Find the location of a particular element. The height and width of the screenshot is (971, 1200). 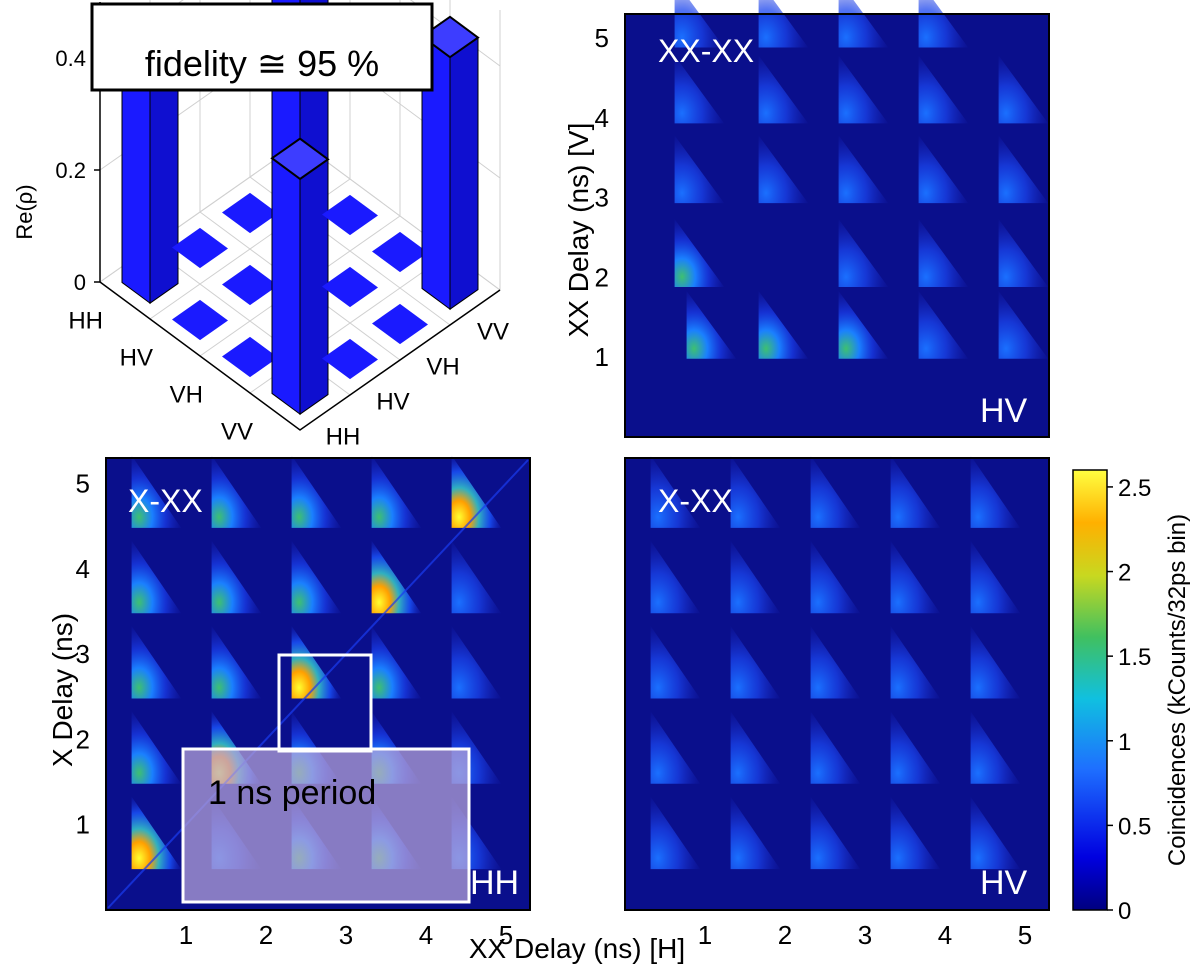

xtick-label-3-0: 1 is located at coordinates (705, 935).